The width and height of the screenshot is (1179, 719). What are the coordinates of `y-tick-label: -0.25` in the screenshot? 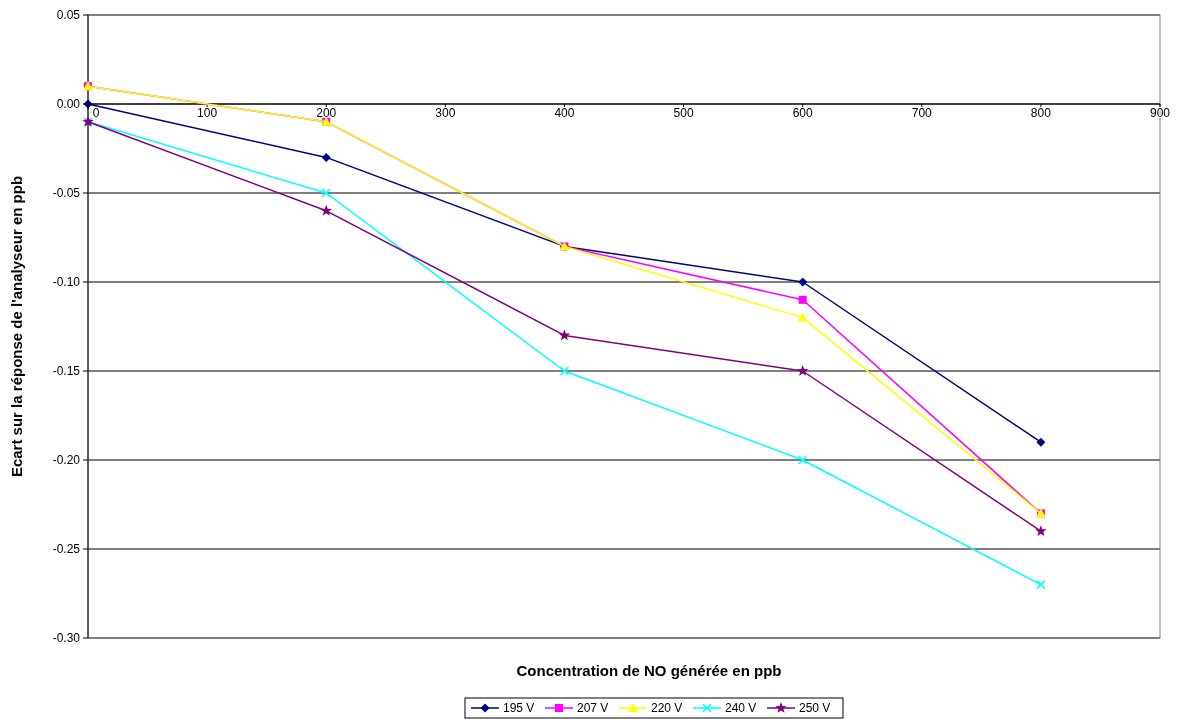 It's located at (66, 549).